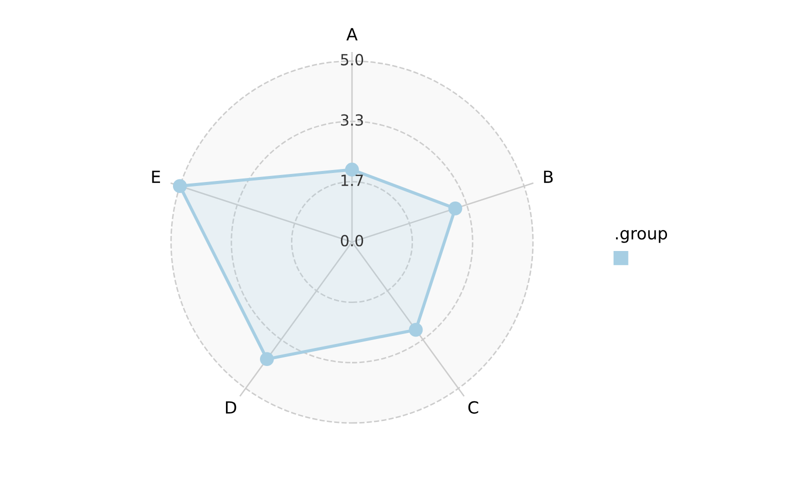 The image size is (799, 494). What do you see at coordinates (473, 407) in the screenshot?
I see `spoke-label: C` at bounding box center [473, 407].